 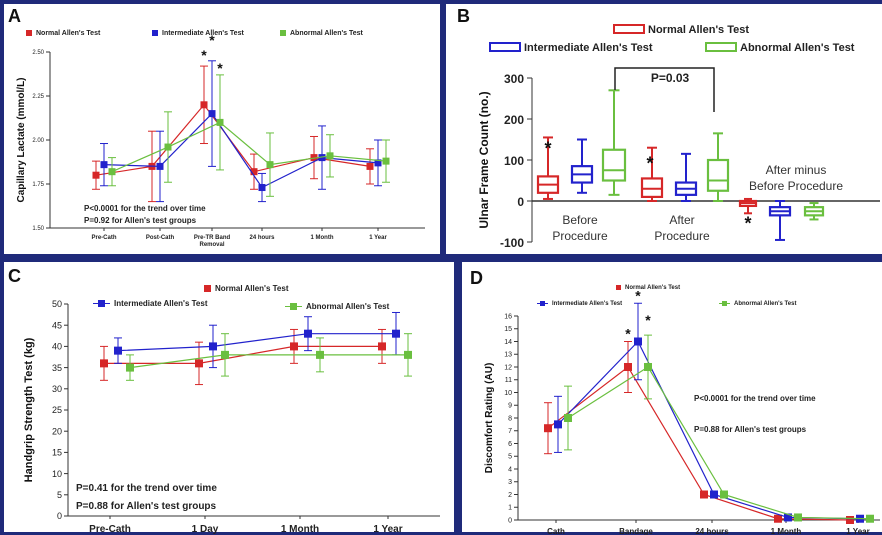 I want to click on x-tick-label: 1 Year, so click(x=857, y=531).